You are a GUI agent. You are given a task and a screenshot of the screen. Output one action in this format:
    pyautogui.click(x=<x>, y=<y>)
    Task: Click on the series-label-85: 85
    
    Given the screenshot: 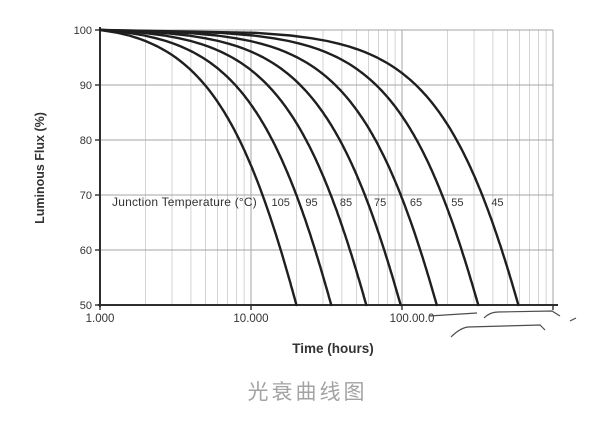 What is the action you would take?
    pyautogui.click(x=346, y=203)
    